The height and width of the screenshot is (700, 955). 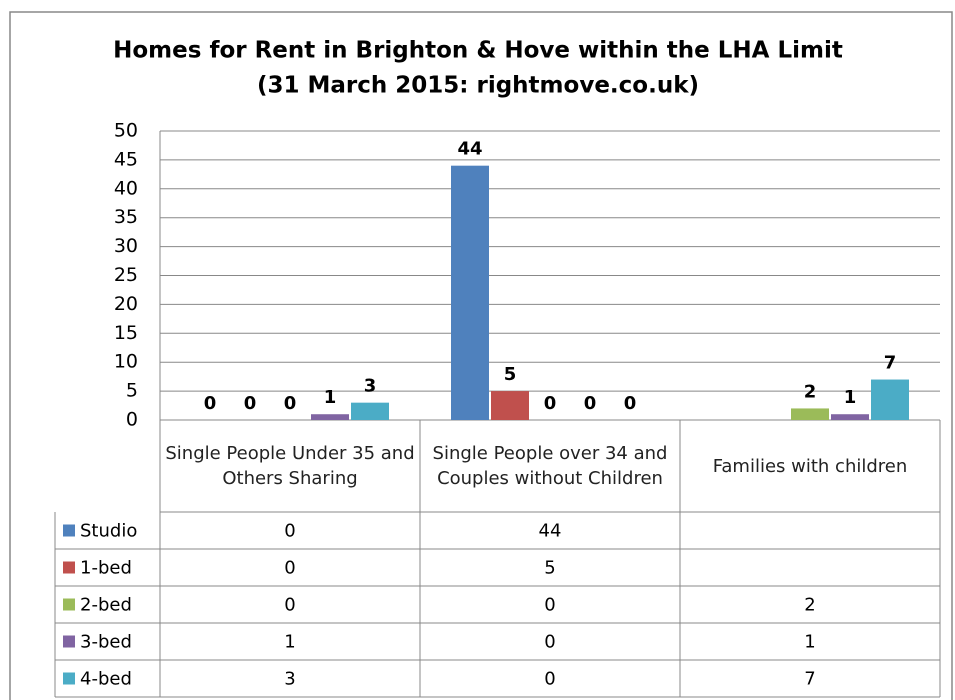 I want to click on legend-label: Studio, so click(x=108, y=531).